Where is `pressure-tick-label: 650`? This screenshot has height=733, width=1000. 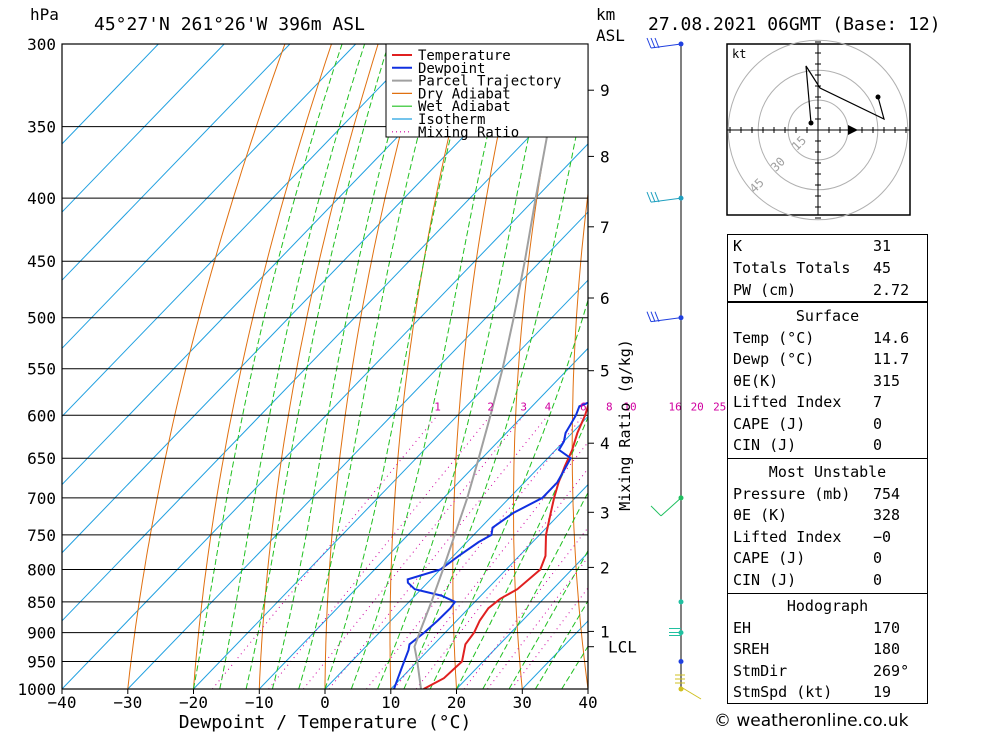
pressure-tick-label: 650 is located at coordinates (41, 458).